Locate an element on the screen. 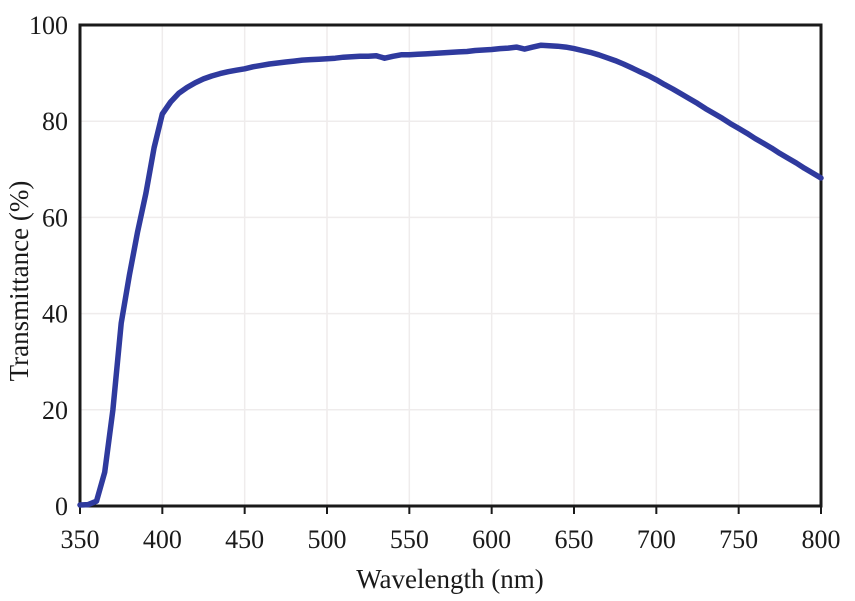 The height and width of the screenshot is (601, 855). x-tick-label: 750 is located at coordinates (738, 539).